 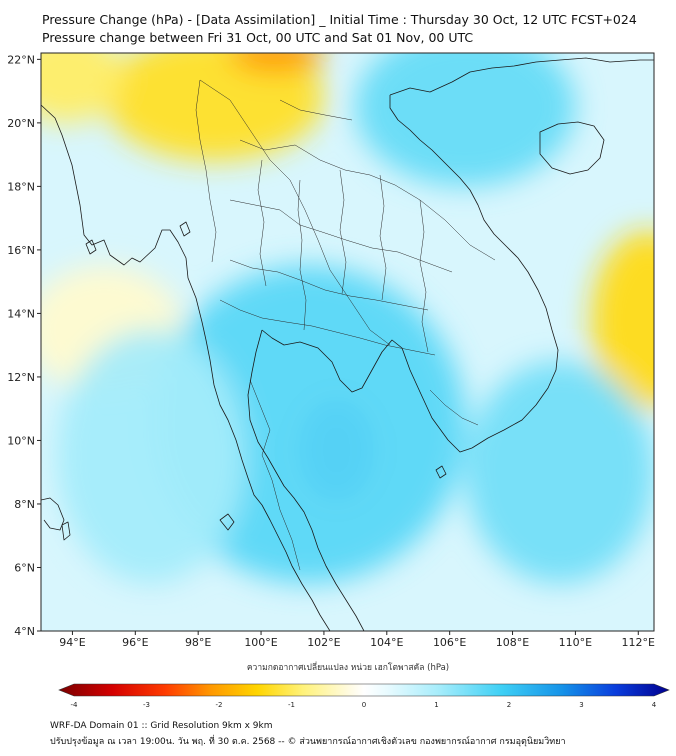 What do you see at coordinates (72, 642) in the screenshot?
I see `lon-tick-label: 94°E` at bounding box center [72, 642].